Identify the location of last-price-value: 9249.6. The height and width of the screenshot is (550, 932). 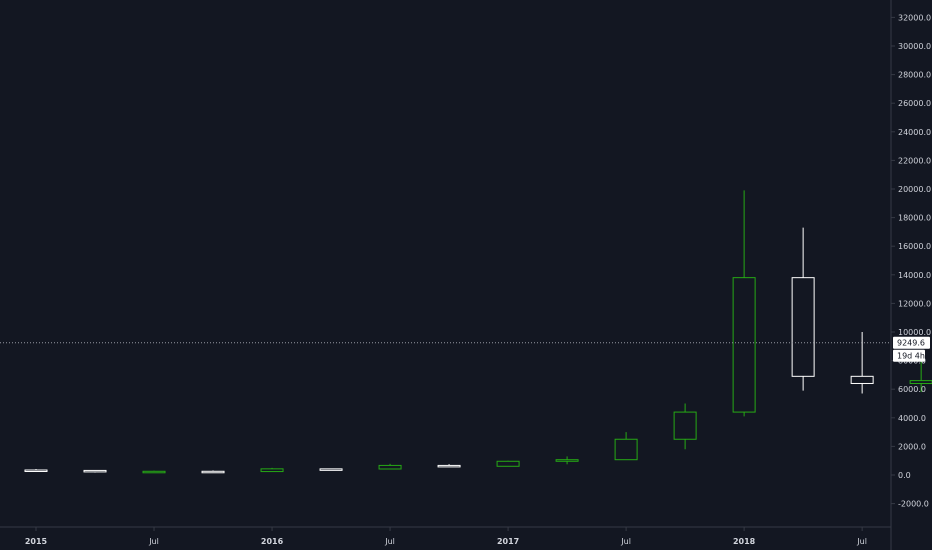
(911, 343).